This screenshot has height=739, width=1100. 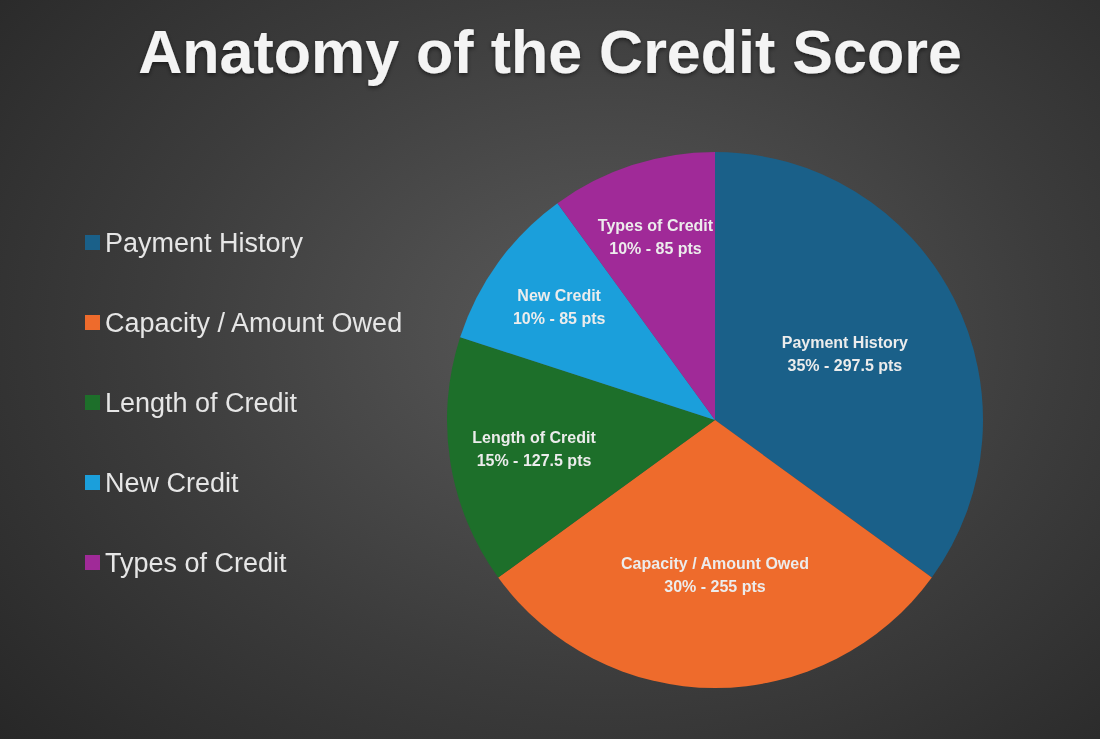 What do you see at coordinates (172, 482) in the screenshot?
I see `legend-label: New Credit` at bounding box center [172, 482].